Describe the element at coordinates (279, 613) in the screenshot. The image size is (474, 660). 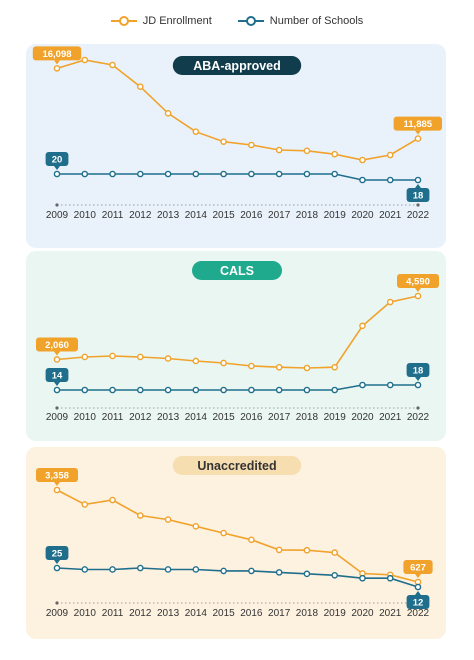
I see `x-tick-label: 2017` at that location.